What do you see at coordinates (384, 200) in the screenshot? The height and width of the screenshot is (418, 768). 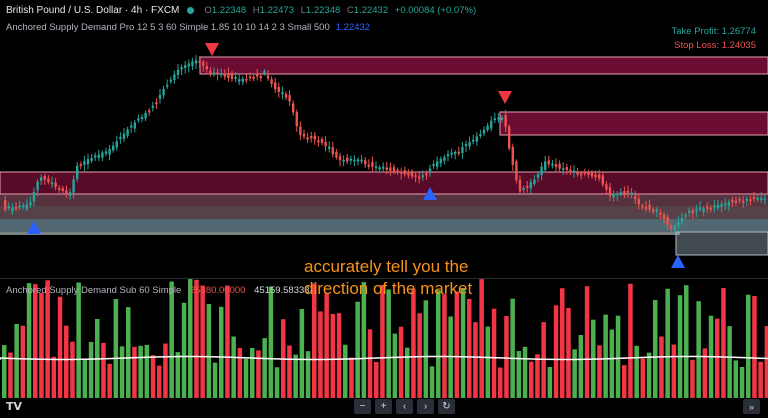 I see `zone-band-pink` at bounding box center [384, 200].